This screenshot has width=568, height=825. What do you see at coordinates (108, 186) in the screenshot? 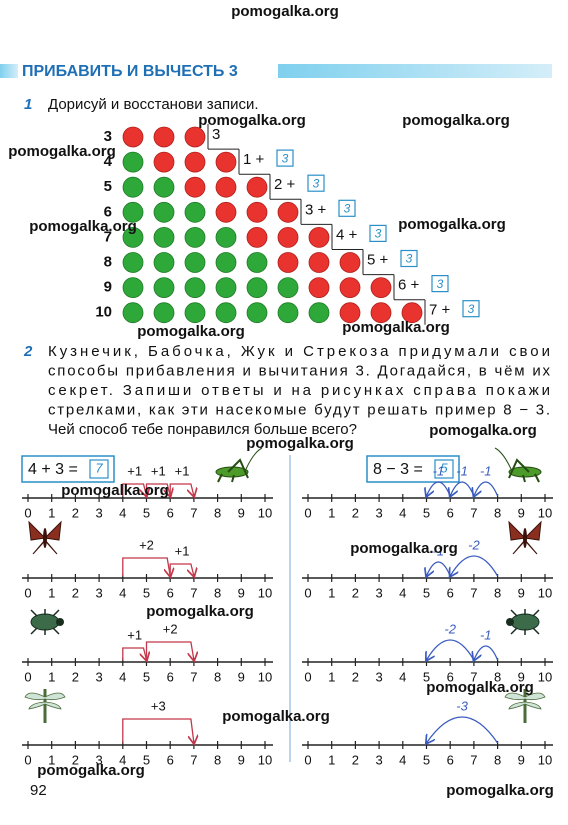
I see `row-label: 5` at bounding box center [108, 186].